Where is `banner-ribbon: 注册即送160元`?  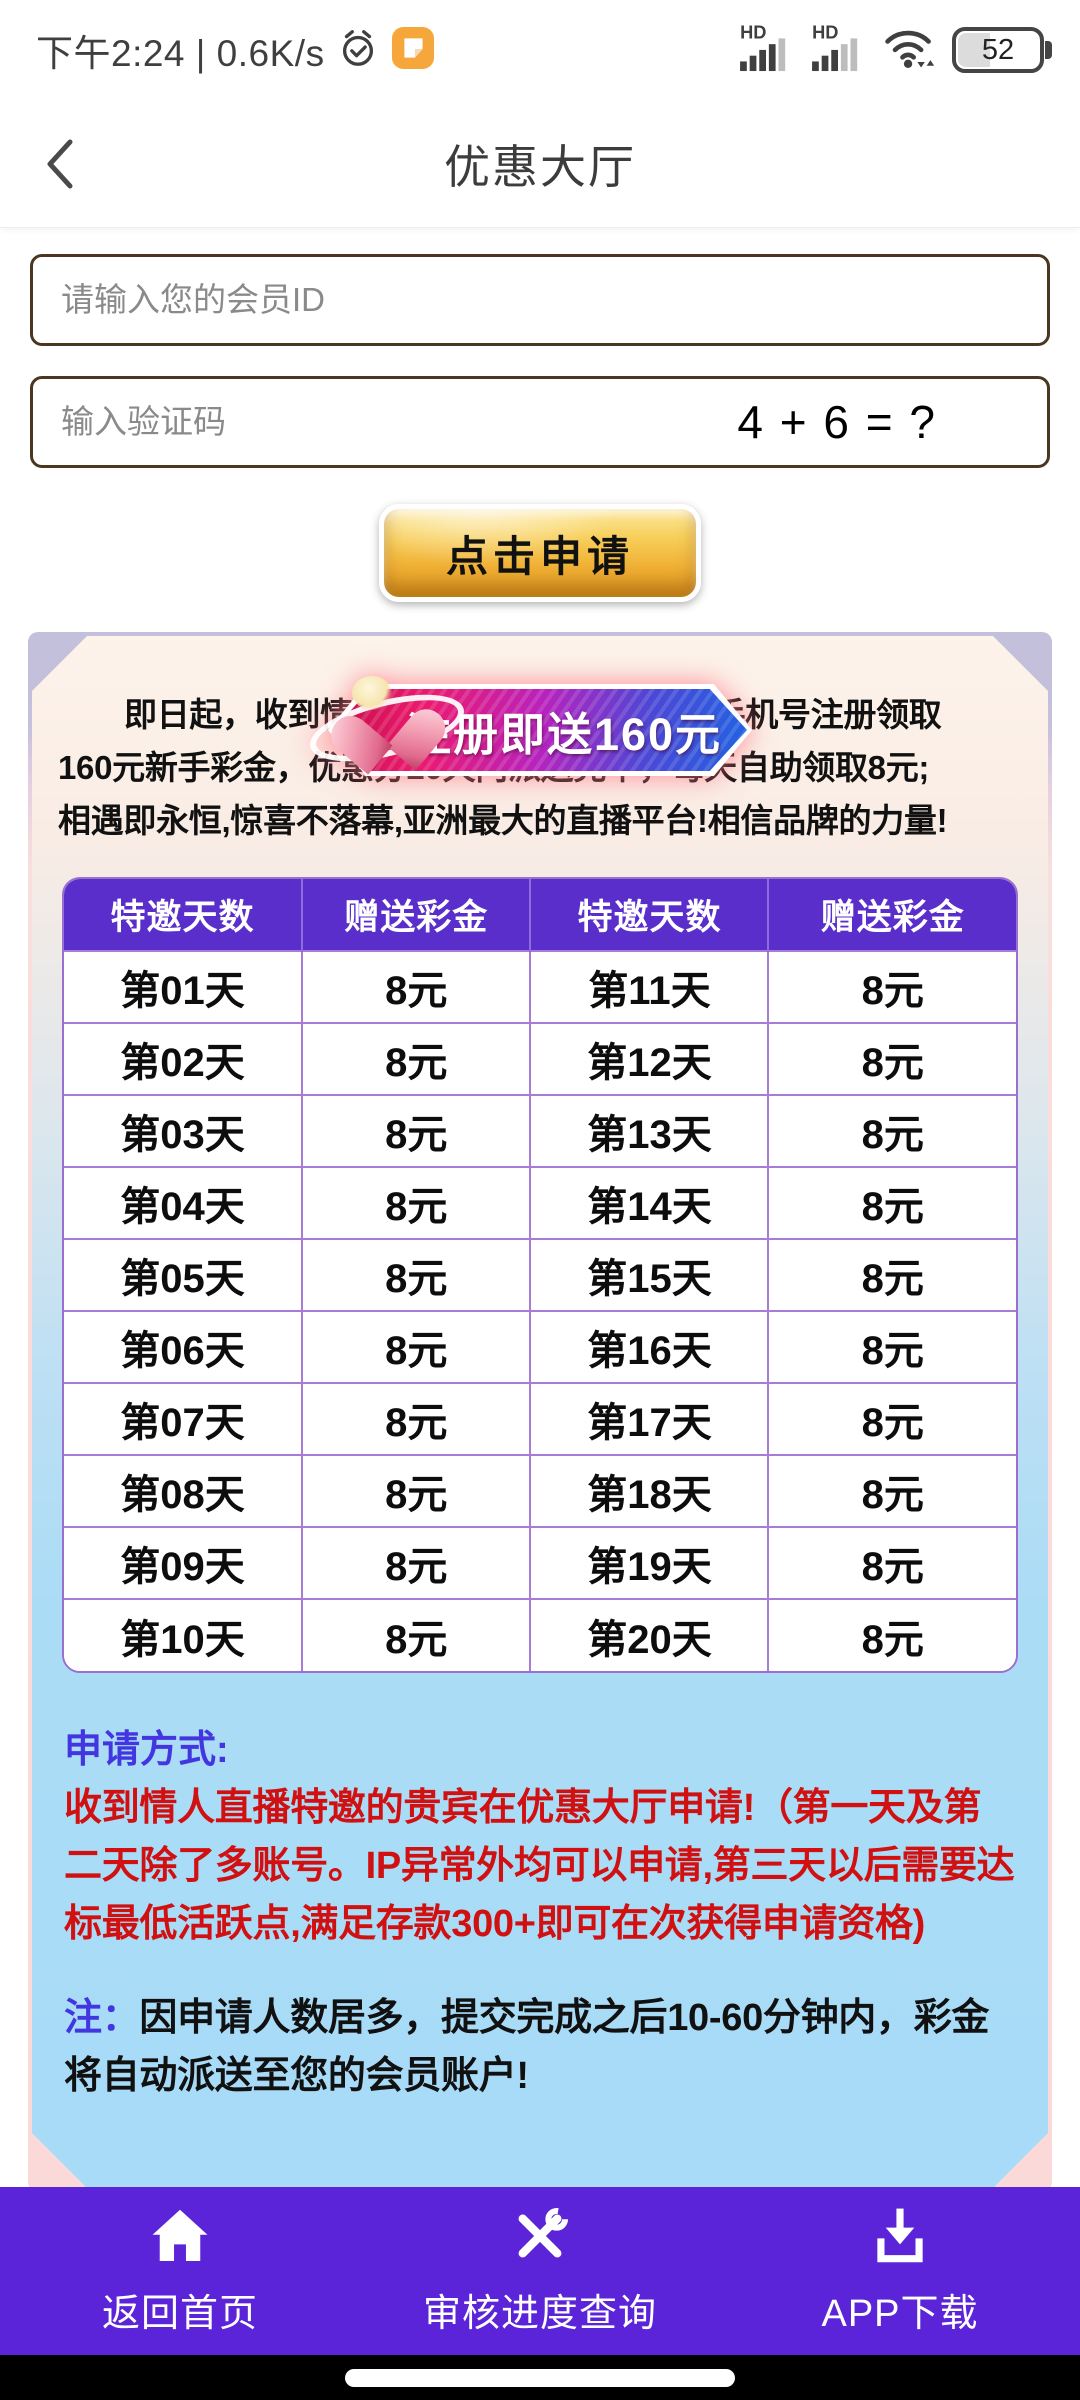 banner-ribbon: 注册即送160元 is located at coordinates (540, 730).